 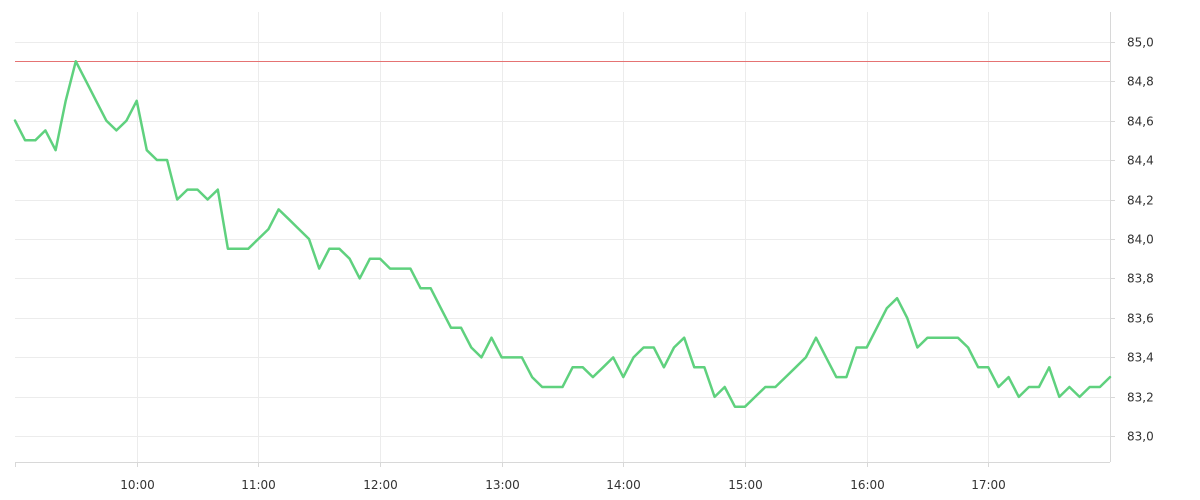 I want to click on y-tick-label: 84,8, so click(x=1140, y=82).